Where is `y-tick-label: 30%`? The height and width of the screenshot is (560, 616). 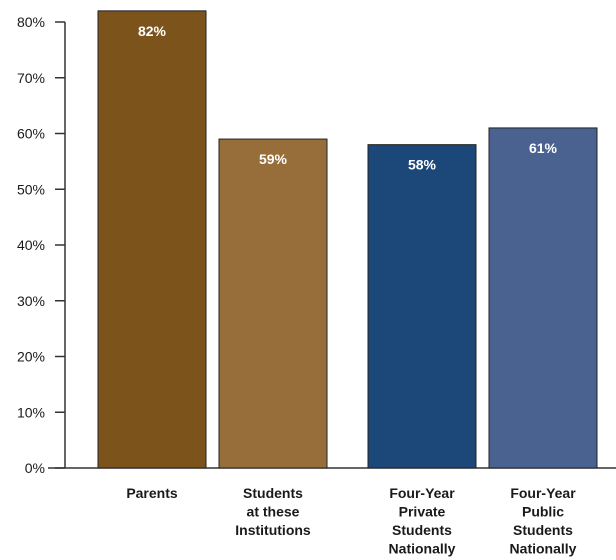 y-tick-label: 30% is located at coordinates (31, 301).